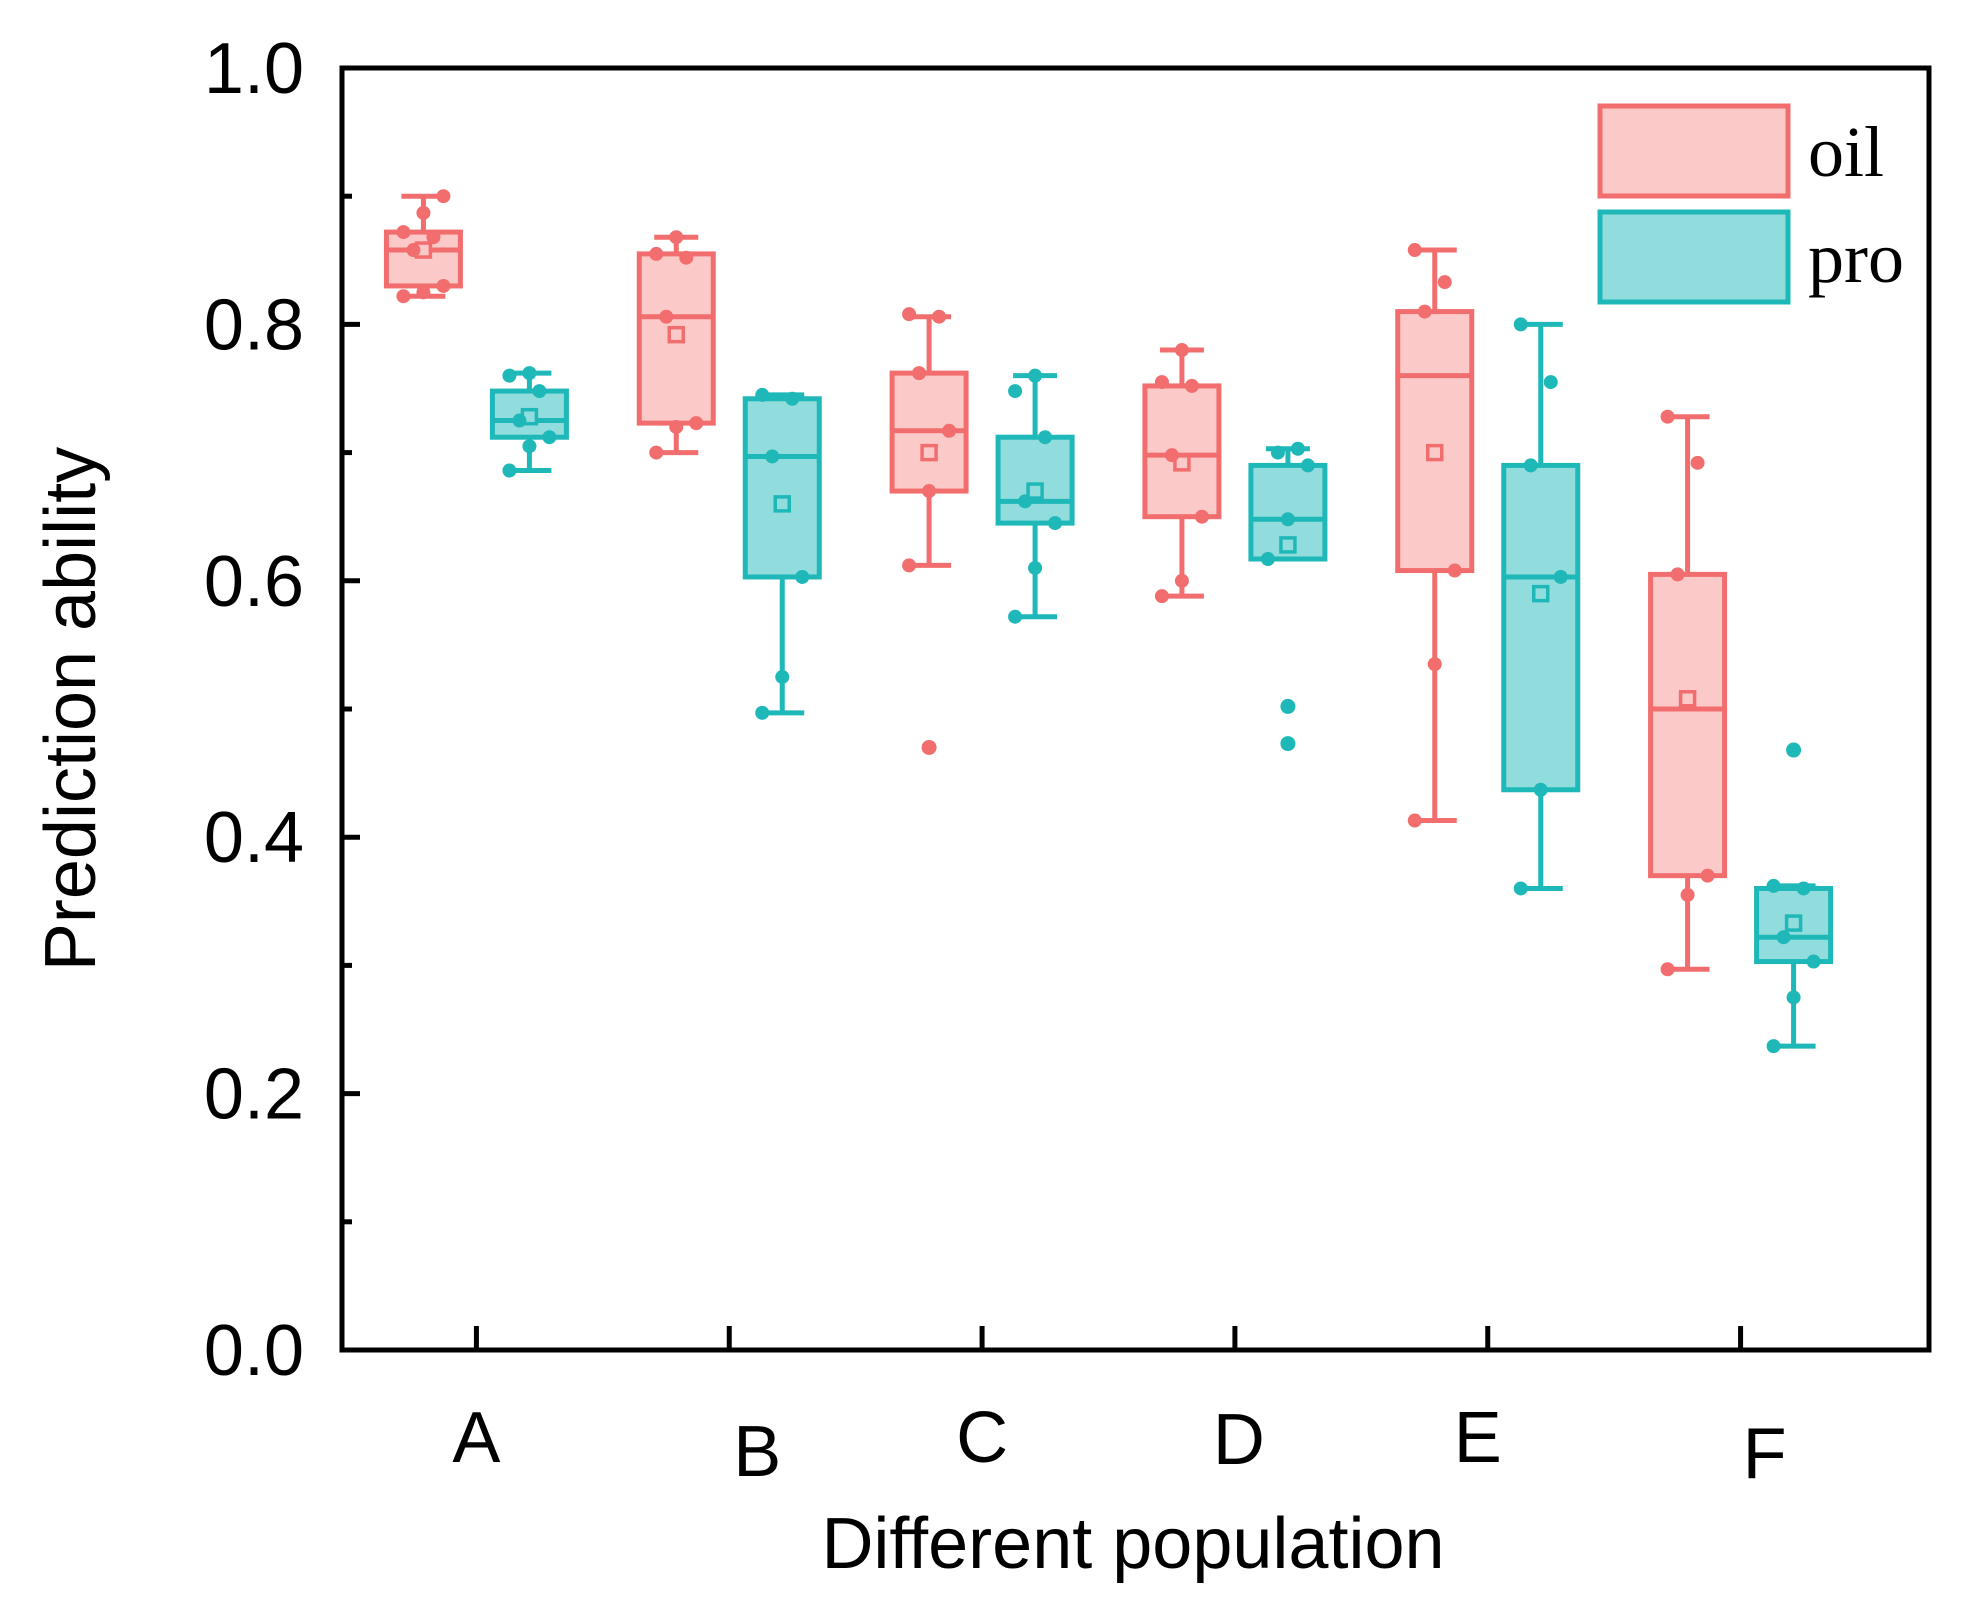 The height and width of the screenshot is (1599, 1963). I want to click on box-oil-D, so click(1182, 473).